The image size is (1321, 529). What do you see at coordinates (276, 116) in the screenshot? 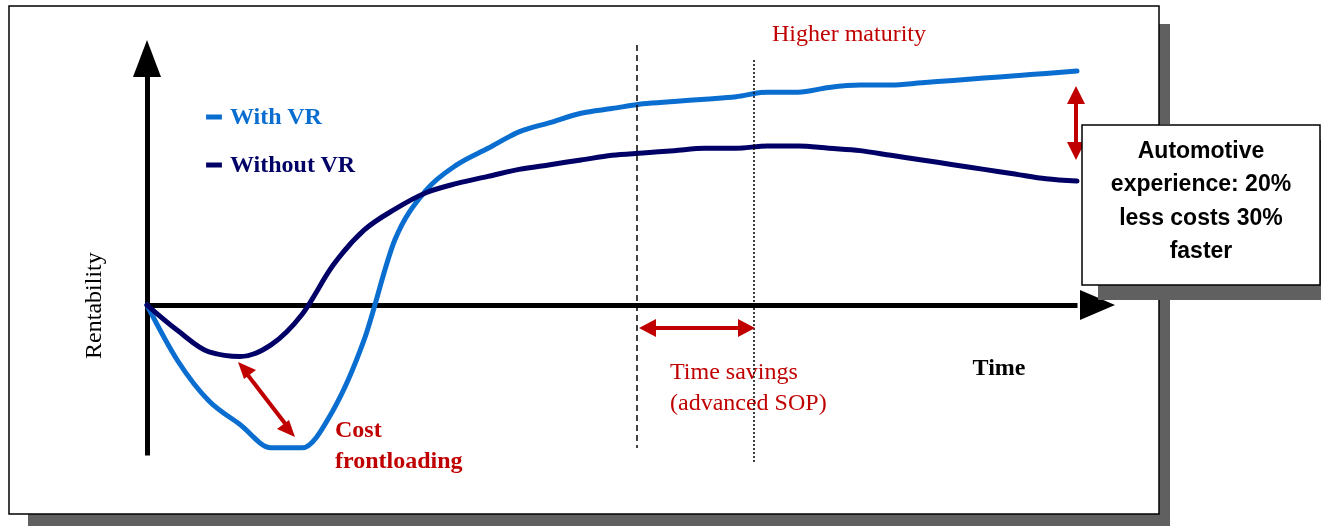
I see `legend-label: With VR` at bounding box center [276, 116].